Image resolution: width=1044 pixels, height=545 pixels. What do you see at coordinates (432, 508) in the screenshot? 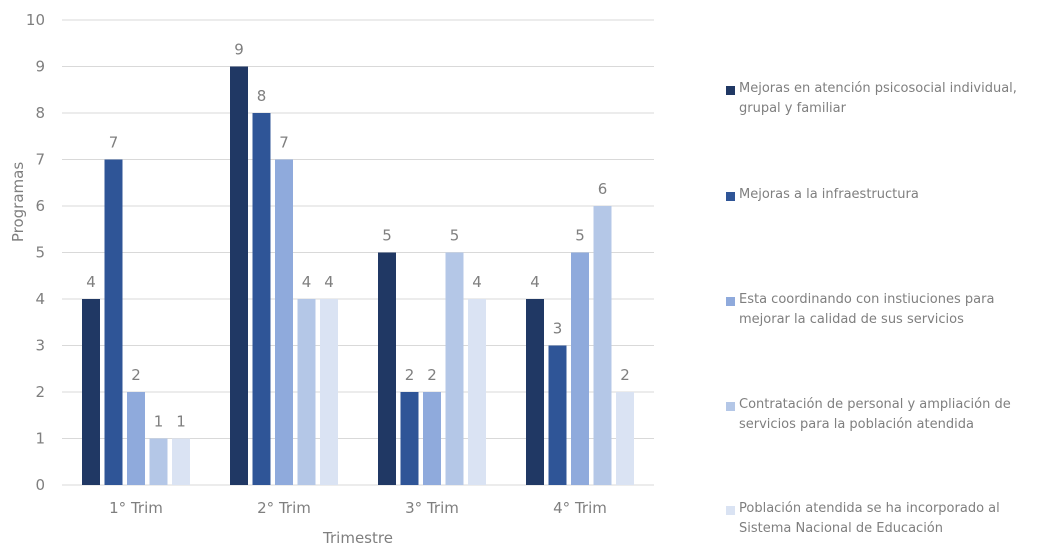
I see `x-tick-label: 3° Trim` at bounding box center [432, 508].